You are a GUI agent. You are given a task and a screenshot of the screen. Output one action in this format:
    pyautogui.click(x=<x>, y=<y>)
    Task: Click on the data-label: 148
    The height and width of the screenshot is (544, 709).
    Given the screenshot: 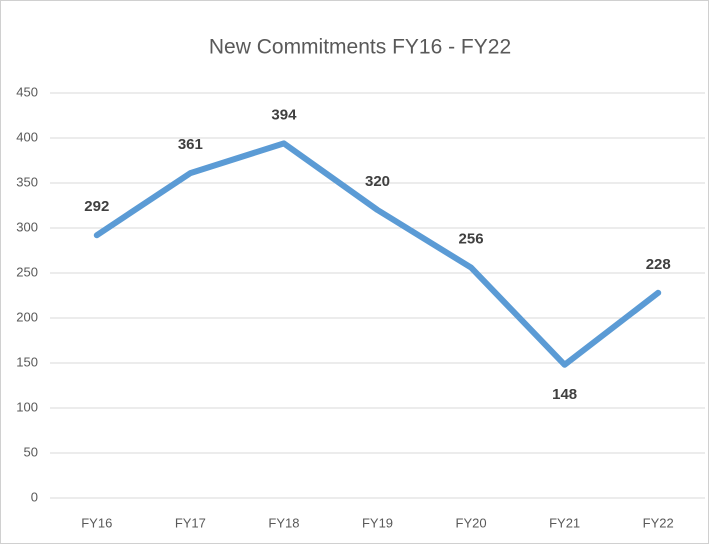 What is the action you would take?
    pyautogui.click(x=564, y=394)
    